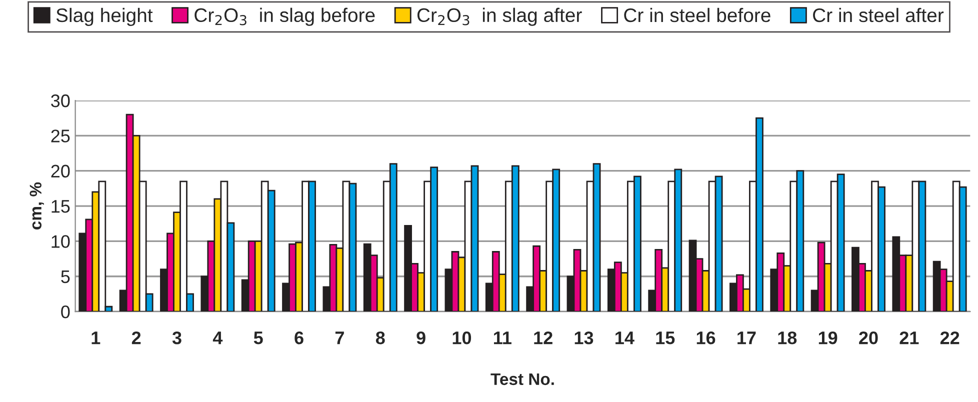 This screenshot has width=978, height=402. Describe the element at coordinates (37, 206) in the screenshot. I see `y-axis-title: cm, %` at that location.